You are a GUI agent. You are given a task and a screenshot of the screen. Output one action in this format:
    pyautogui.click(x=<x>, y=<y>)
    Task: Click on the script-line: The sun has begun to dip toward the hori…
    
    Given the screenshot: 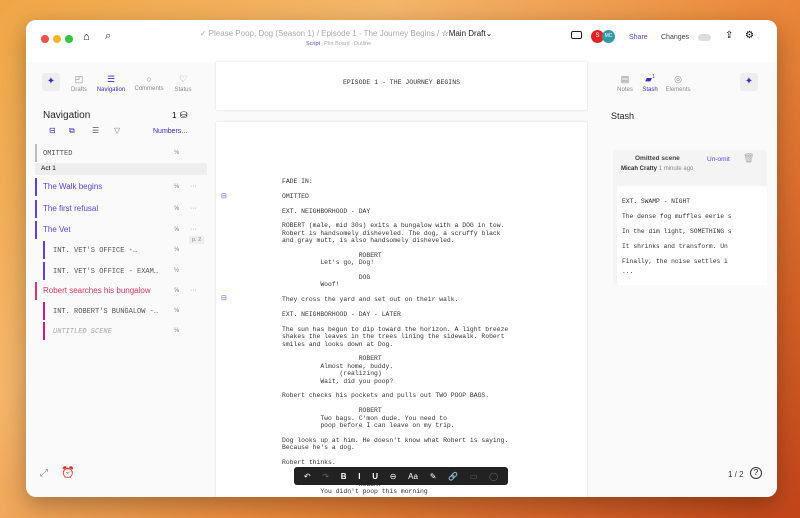 What is the action you would take?
    pyautogui.click(x=395, y=329)
    